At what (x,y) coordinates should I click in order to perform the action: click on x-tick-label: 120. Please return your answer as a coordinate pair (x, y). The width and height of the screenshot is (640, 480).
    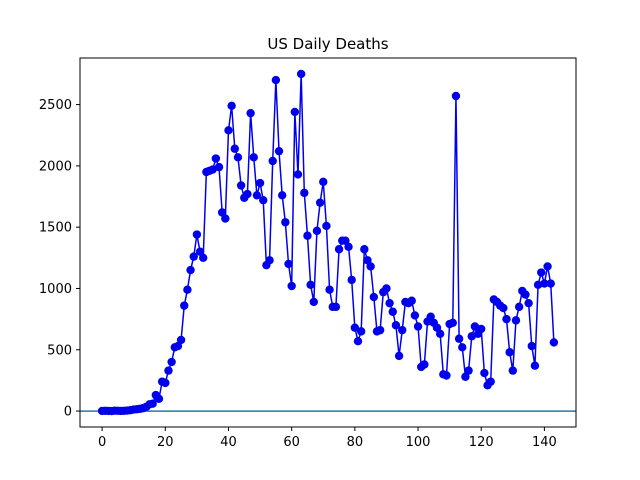
    Looking at the image, I should click on (481, 442).